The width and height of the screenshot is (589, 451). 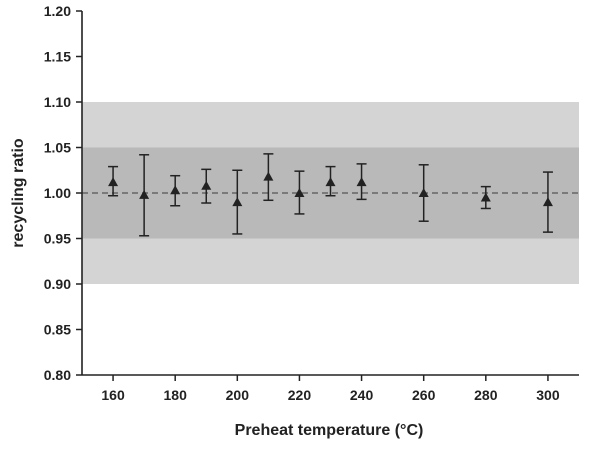 I want to click on x-axis-title: Preheat temperature (°C), so click(x=329, y=430).